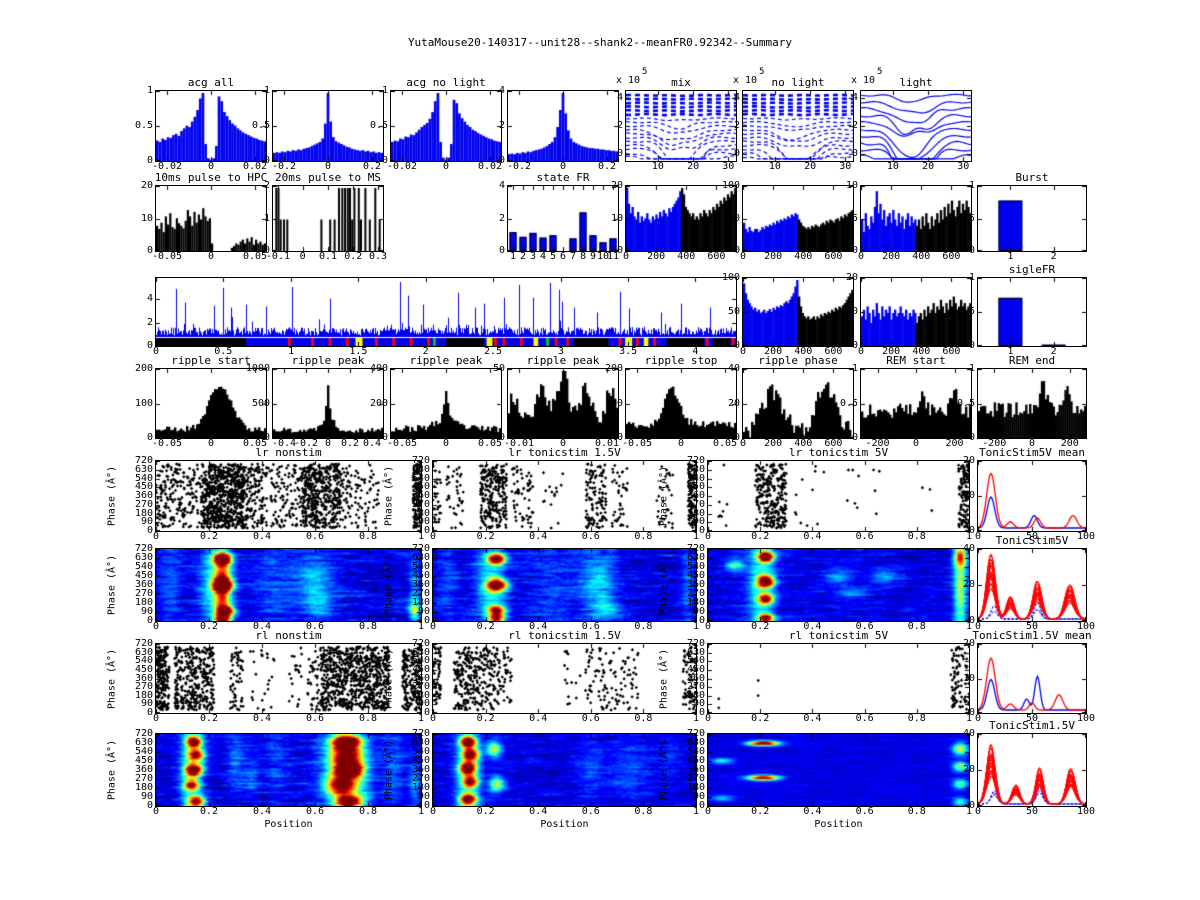  What do you see at coordinates (671, 401) in the screenshot?
I see `panel-ripple-stop: -0.05 0 0.05 200 100 0 ripple stop` at bounding box center [671, 401].